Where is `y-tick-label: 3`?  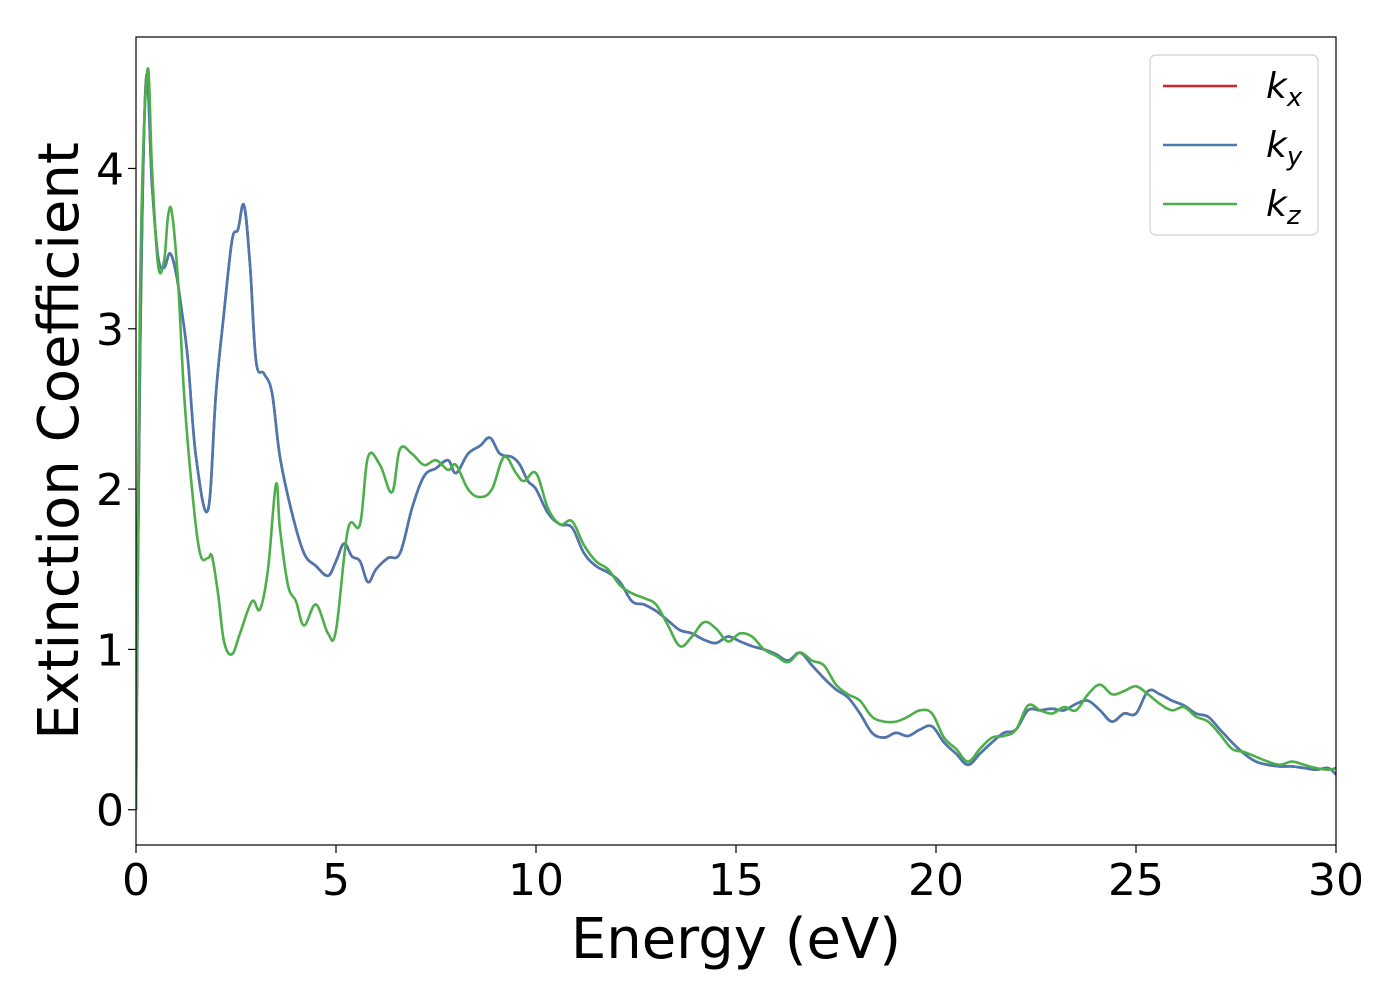 y-tick-label: 3 is located at coordinates (110, 330).